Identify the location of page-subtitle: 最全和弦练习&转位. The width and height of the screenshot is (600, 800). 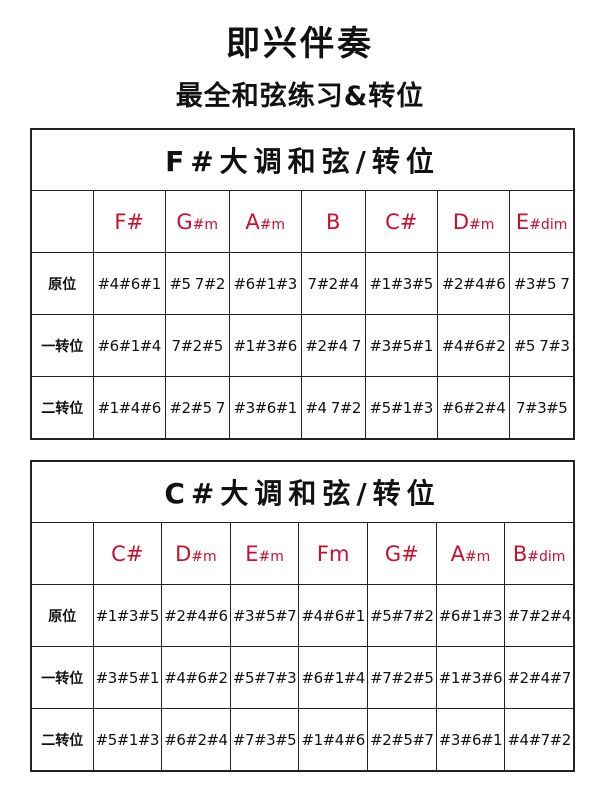
(300, 96).